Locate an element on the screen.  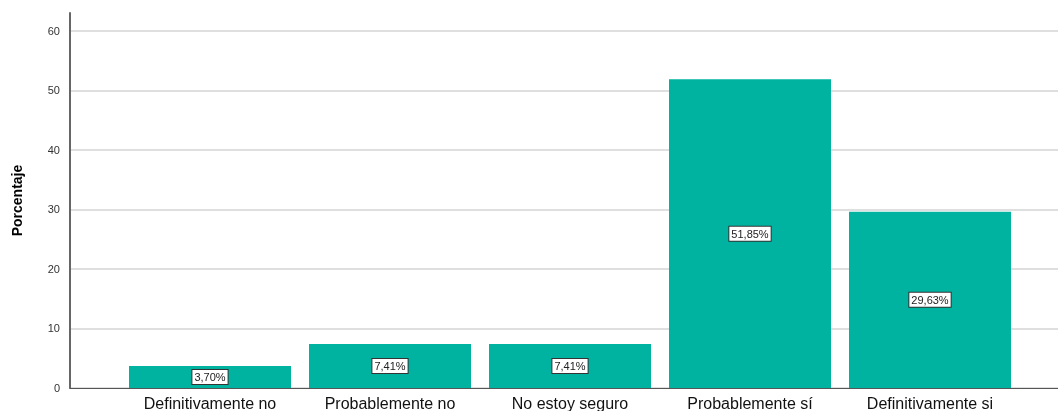
x-tick-label: Probablemente no is located at coordinates (390, 402).